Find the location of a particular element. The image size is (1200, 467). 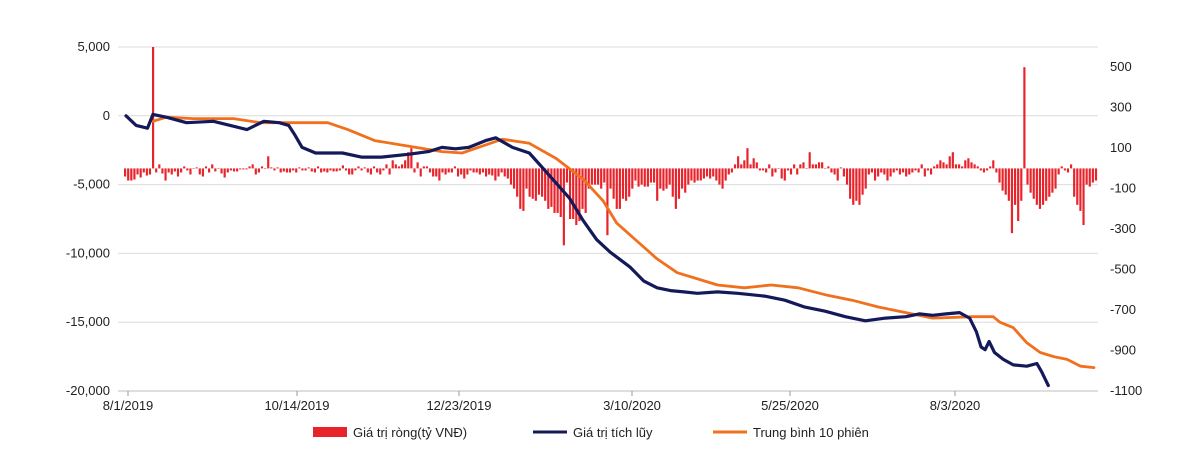

left-tick-label: -20,000 is located at coordinates (88, 390).